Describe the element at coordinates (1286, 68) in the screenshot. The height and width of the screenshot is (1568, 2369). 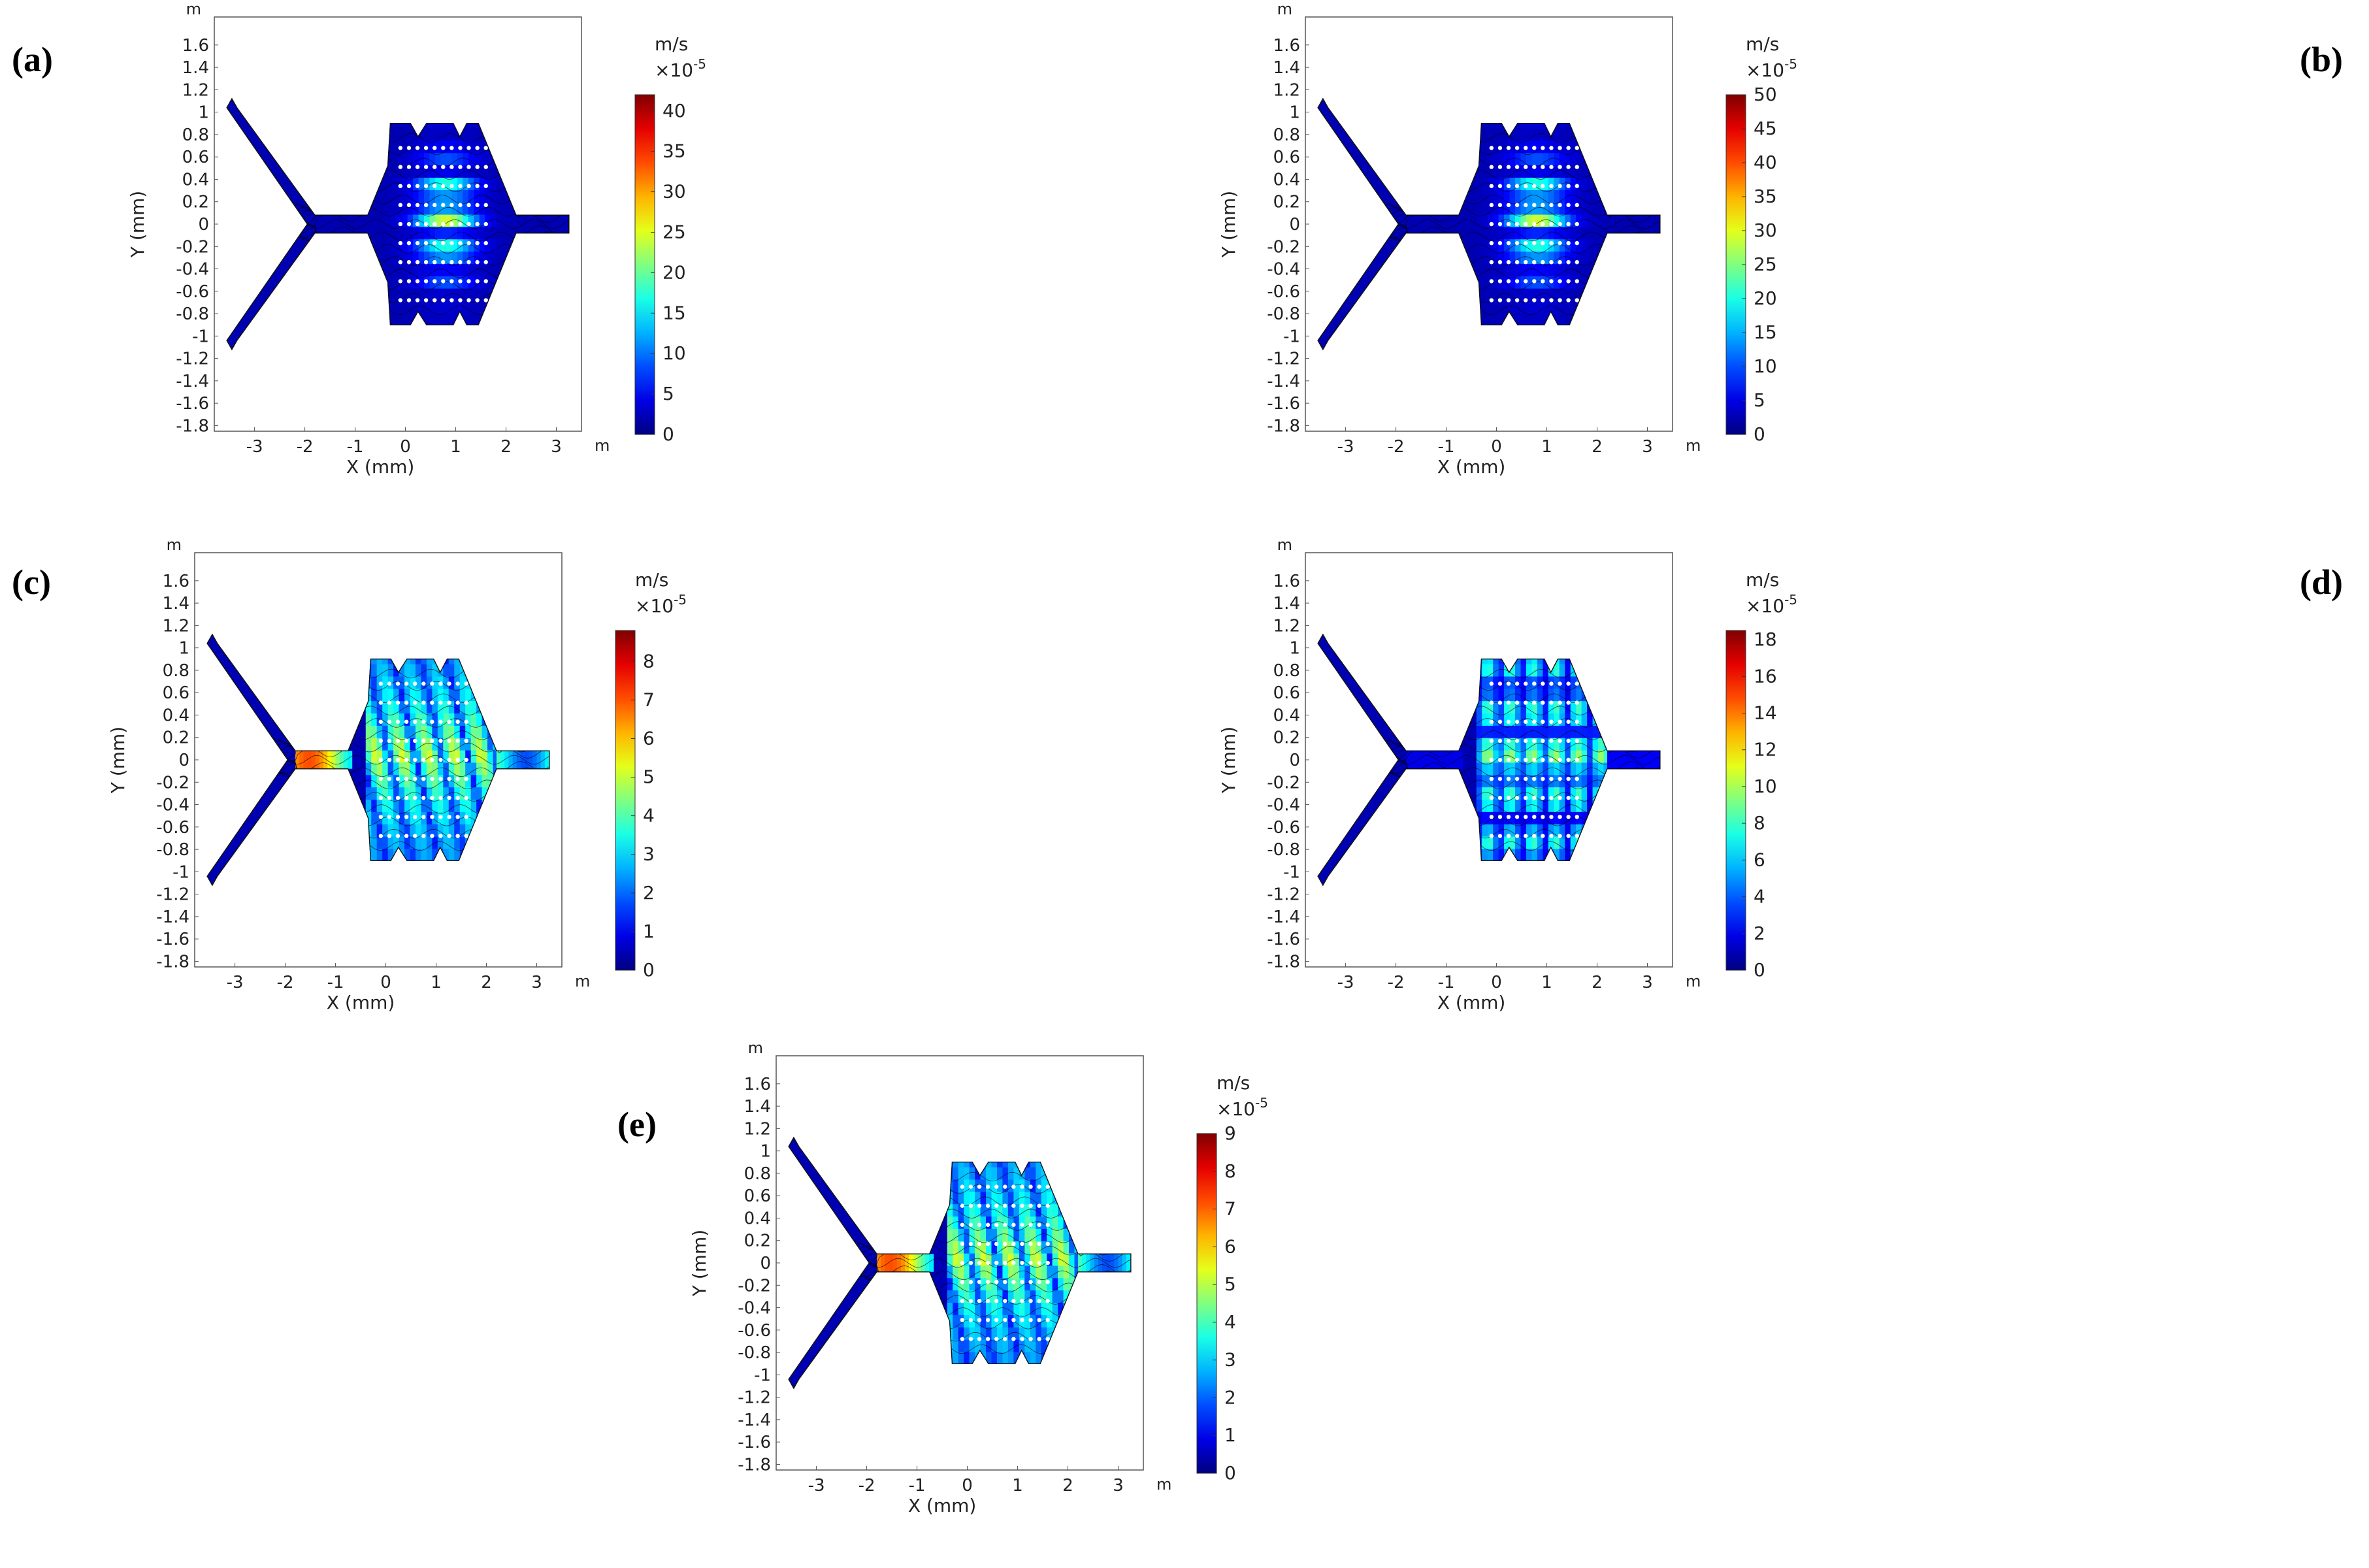
I see `y-tick-label: 1.4` at that location.